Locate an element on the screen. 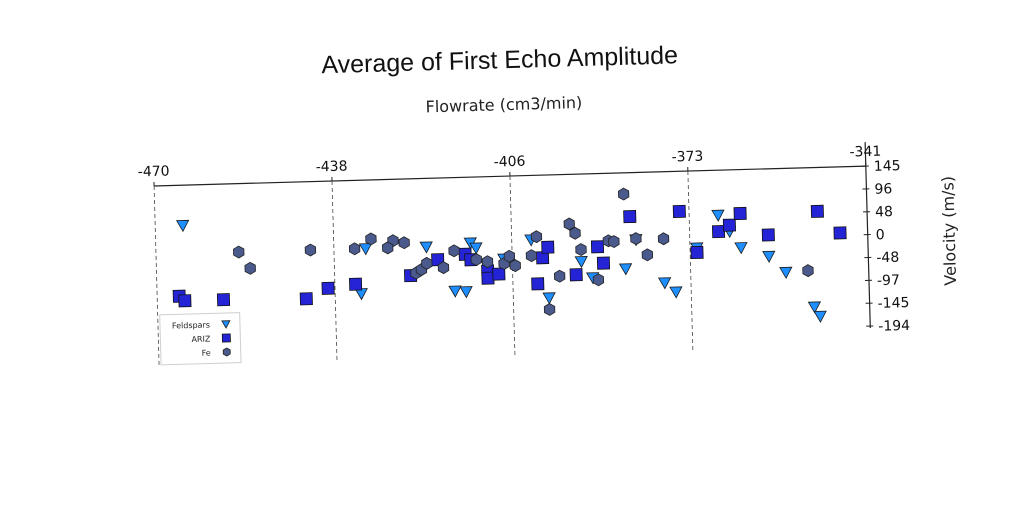  y-tick-label: -194 is located at coordinates (894, 326).